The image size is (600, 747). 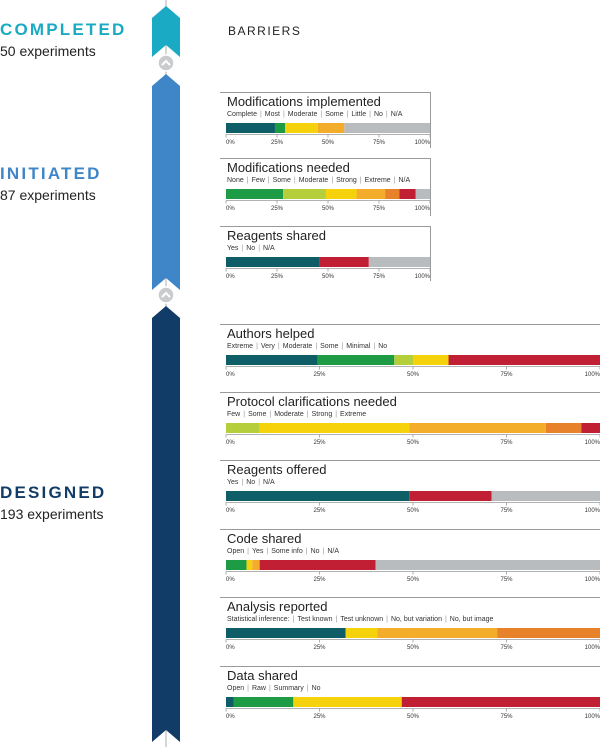 I want to click on up-circle-initiated-chevron, so click(x=166, y=294).